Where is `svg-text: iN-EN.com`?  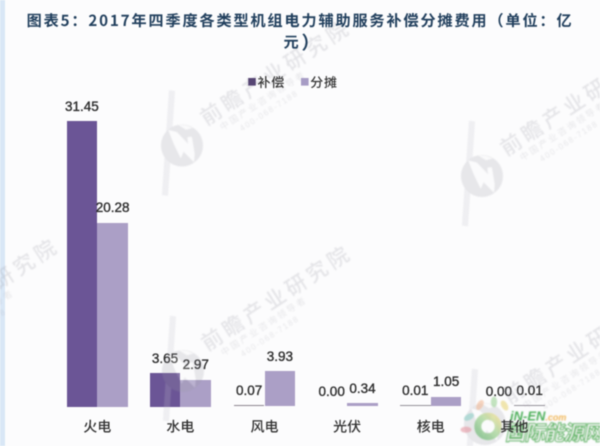
svg-text: iN-EN.com is located at coordinates (538, 416).